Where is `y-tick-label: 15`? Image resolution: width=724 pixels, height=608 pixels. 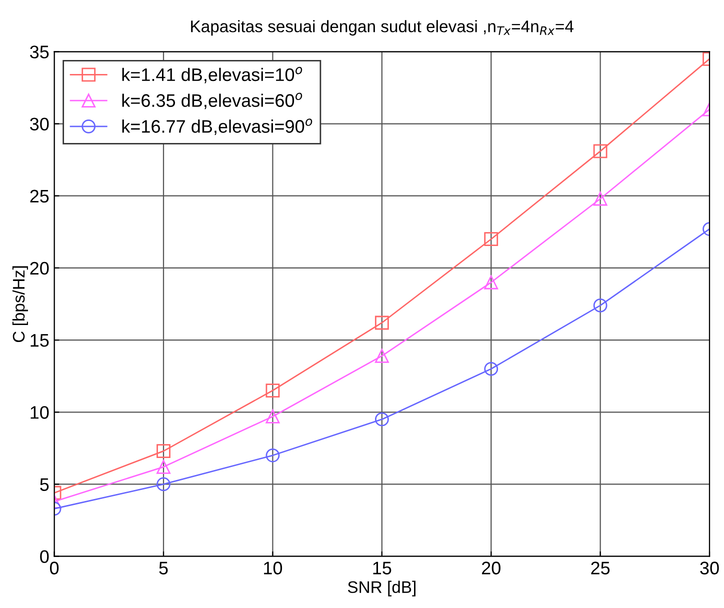
y-tick-label: 15 is located at coordinates (39, 340).